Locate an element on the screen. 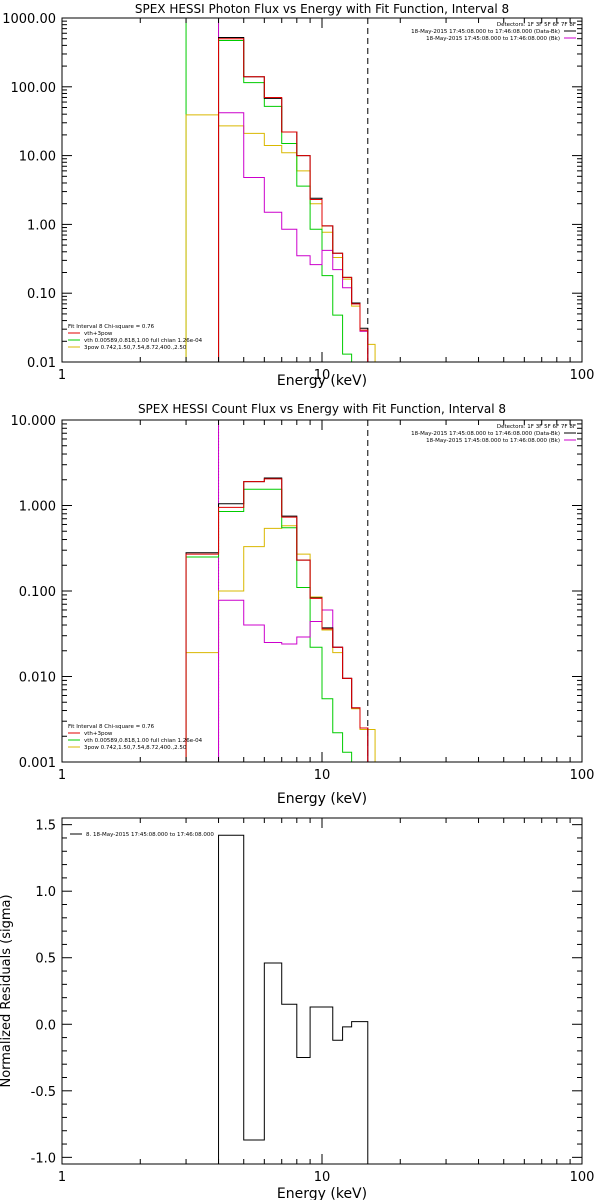 Image resolution: width=600 pixels, height=1200 pixels. y-tick-label: 0.01 is located at coordinates (41, 363).